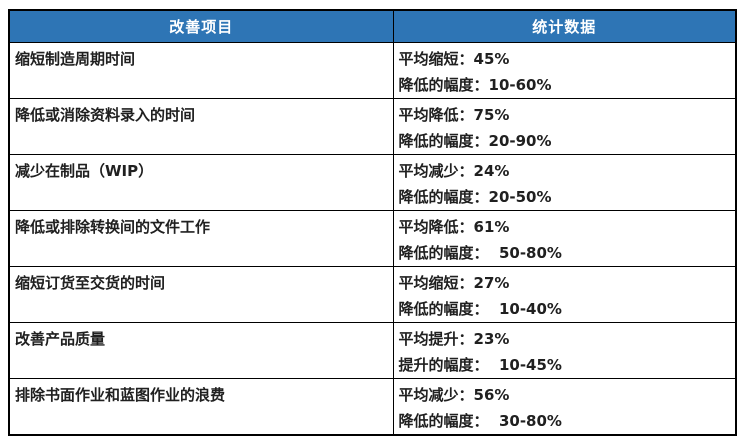 The image size is (743, 436). I want to click on table-row: 缩短制造周期时间 平均缩短：45% 降低的幅度：10-60%, so click(372, 70).